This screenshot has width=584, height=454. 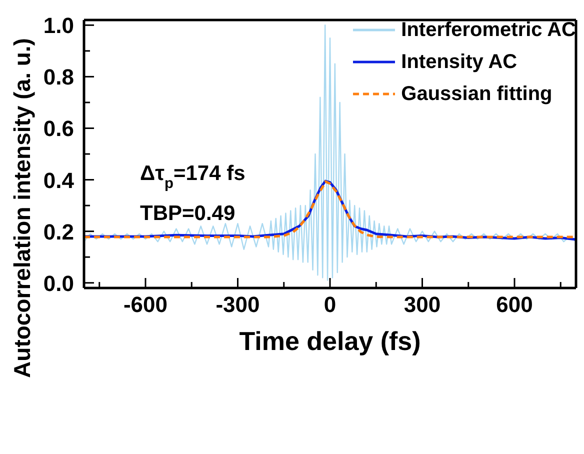 What do you see at coordinates (145, 304) in the screenshot?
I see `x-tick-label: -600` at bounding box center [145, 304].